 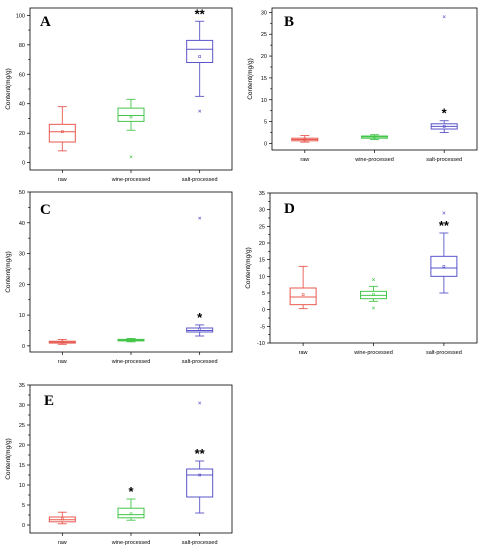 I want to click on y-tick-label: 80, so click(x=22, y=46).